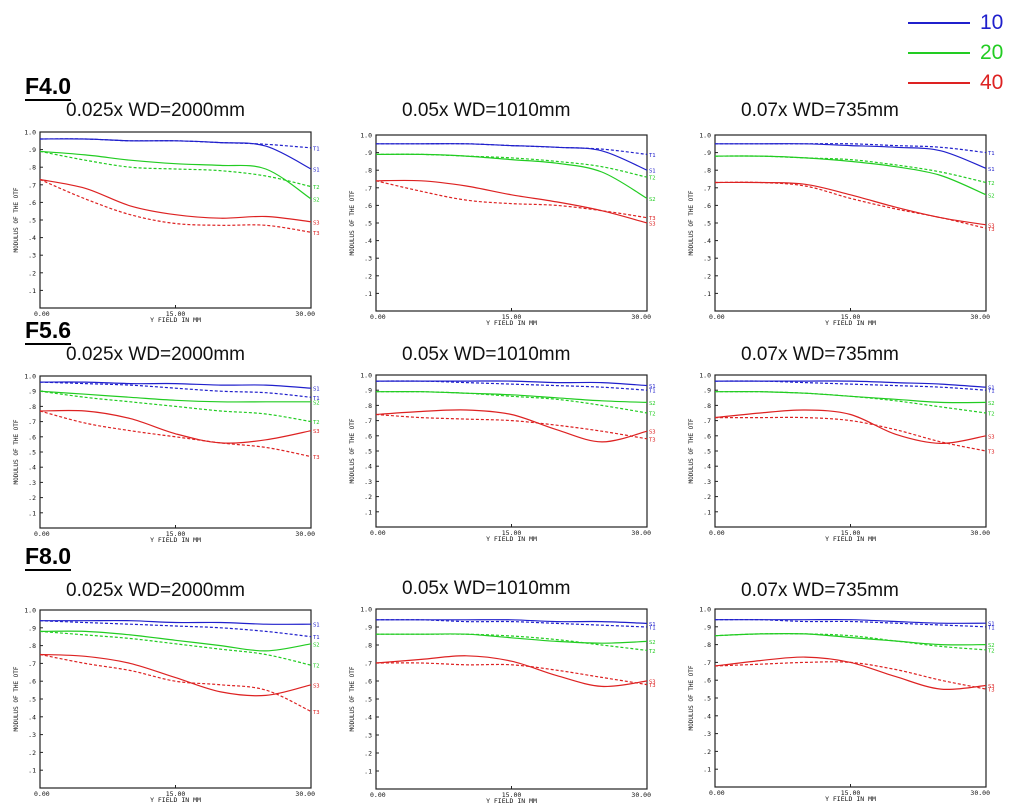 The image size is (1024, 808). I want to click on legend: 10 20 40, so click(963, 53).